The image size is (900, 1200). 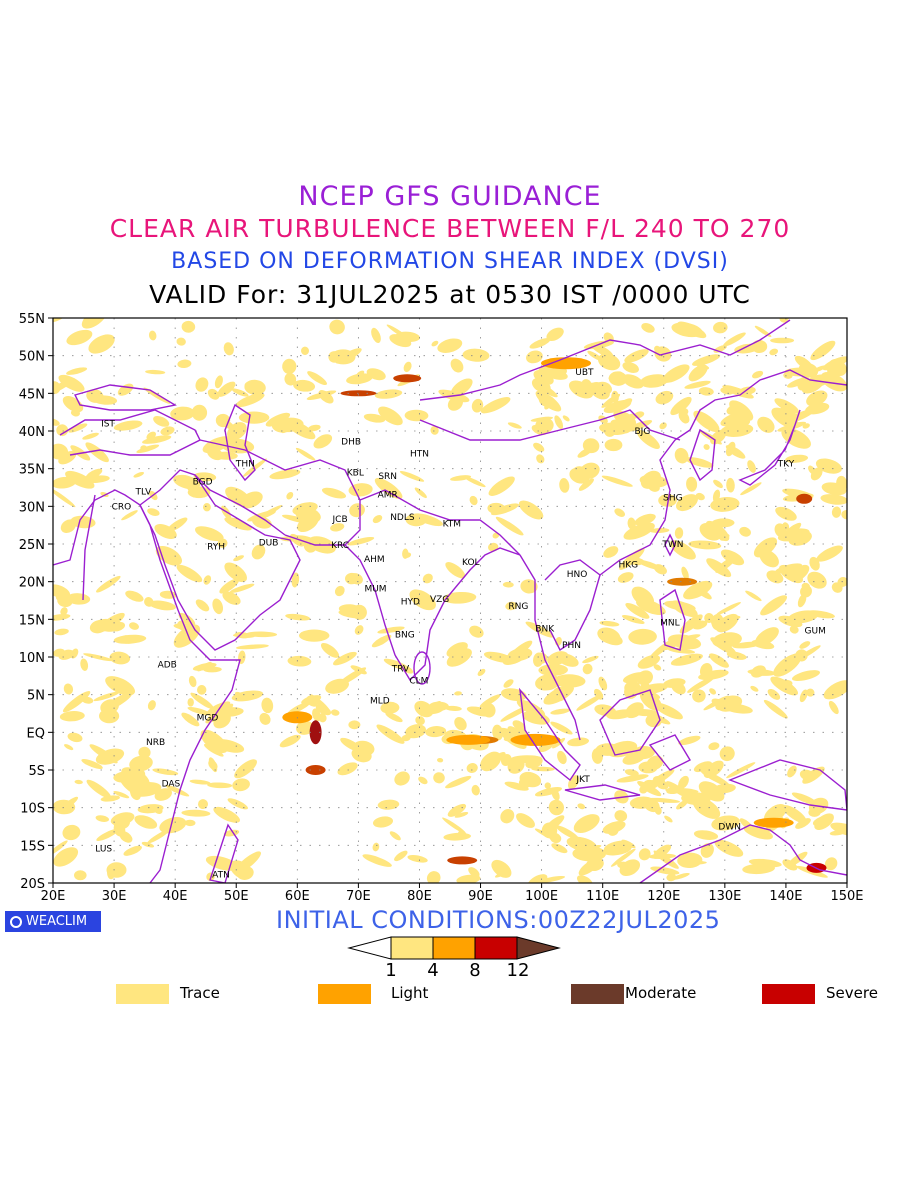 What do you see at coordinates (297, 896) in the screenshot?
I see `lon-tick-label: 60E` at bounding box center [297, 896].